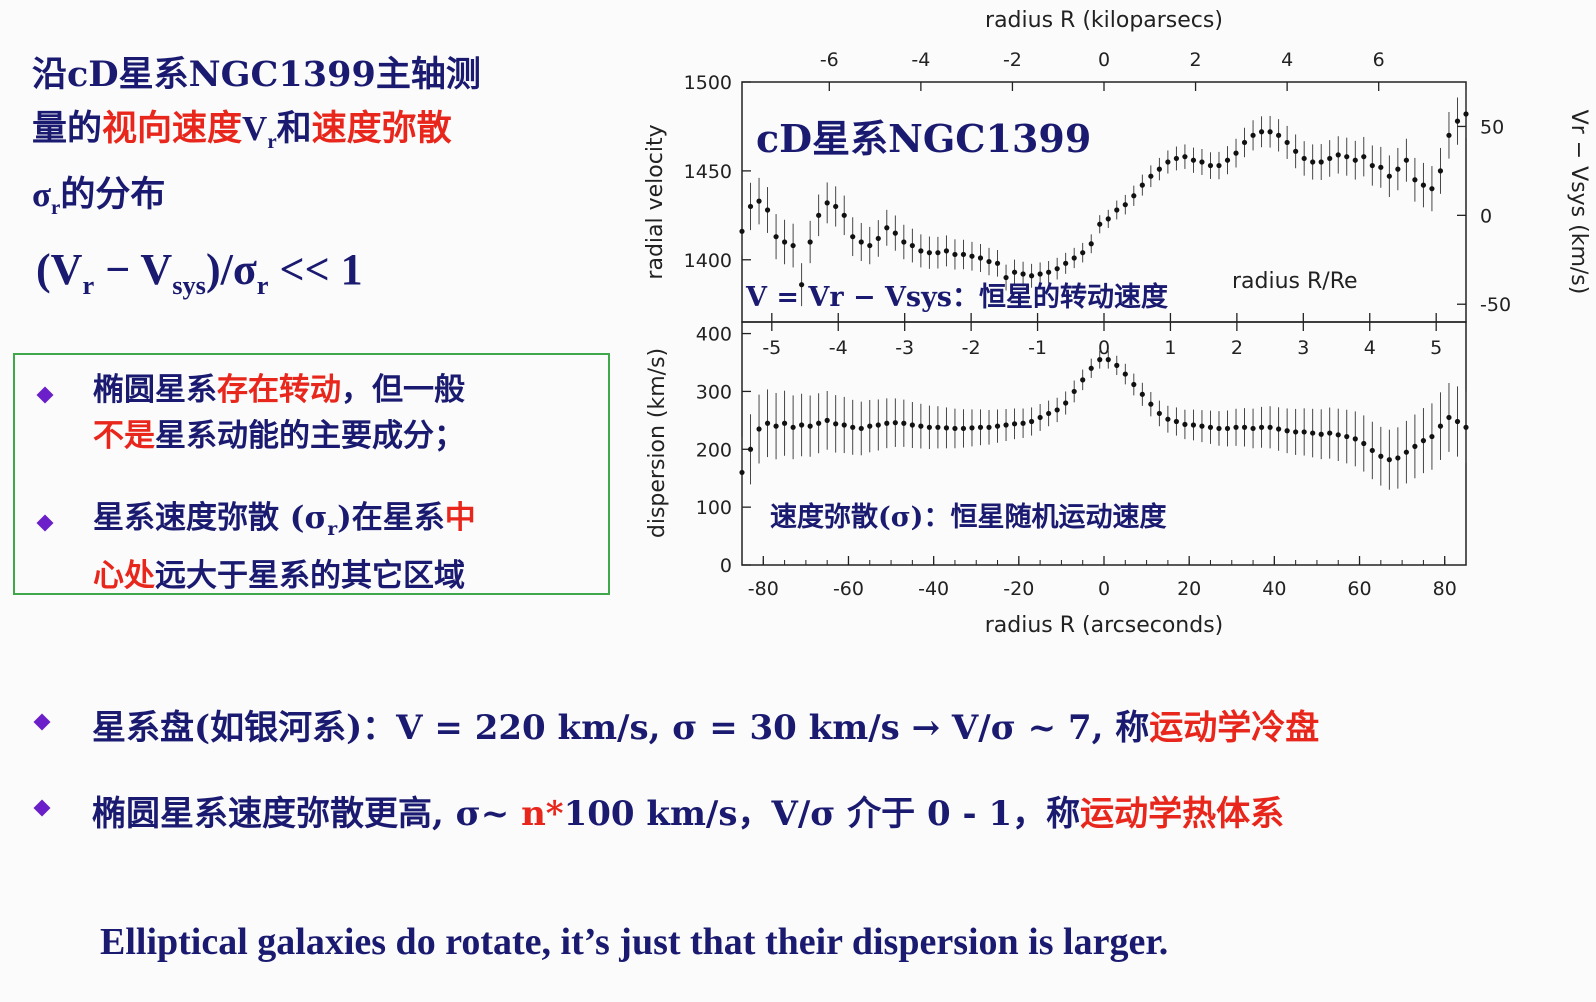 The width and height of the screenshot is (1596, 1002). Describe the element at coordinates (1234, 728) in the screenshot. I see `bottom-a-cold-disk: 运动学冷盘` at that location.